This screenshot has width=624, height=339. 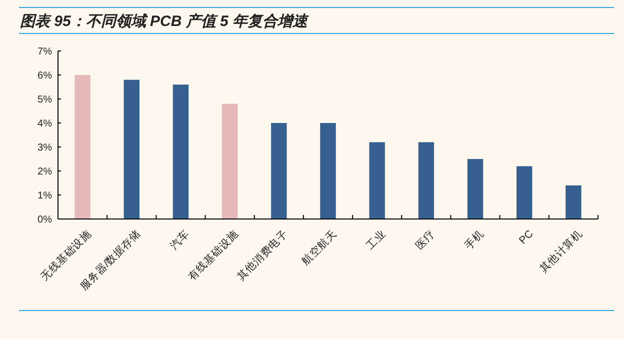 What do you see at coordinates (45, 148) in the screenshot?
I see `y-tick-label: 3%` at bounding box center [45, 148].